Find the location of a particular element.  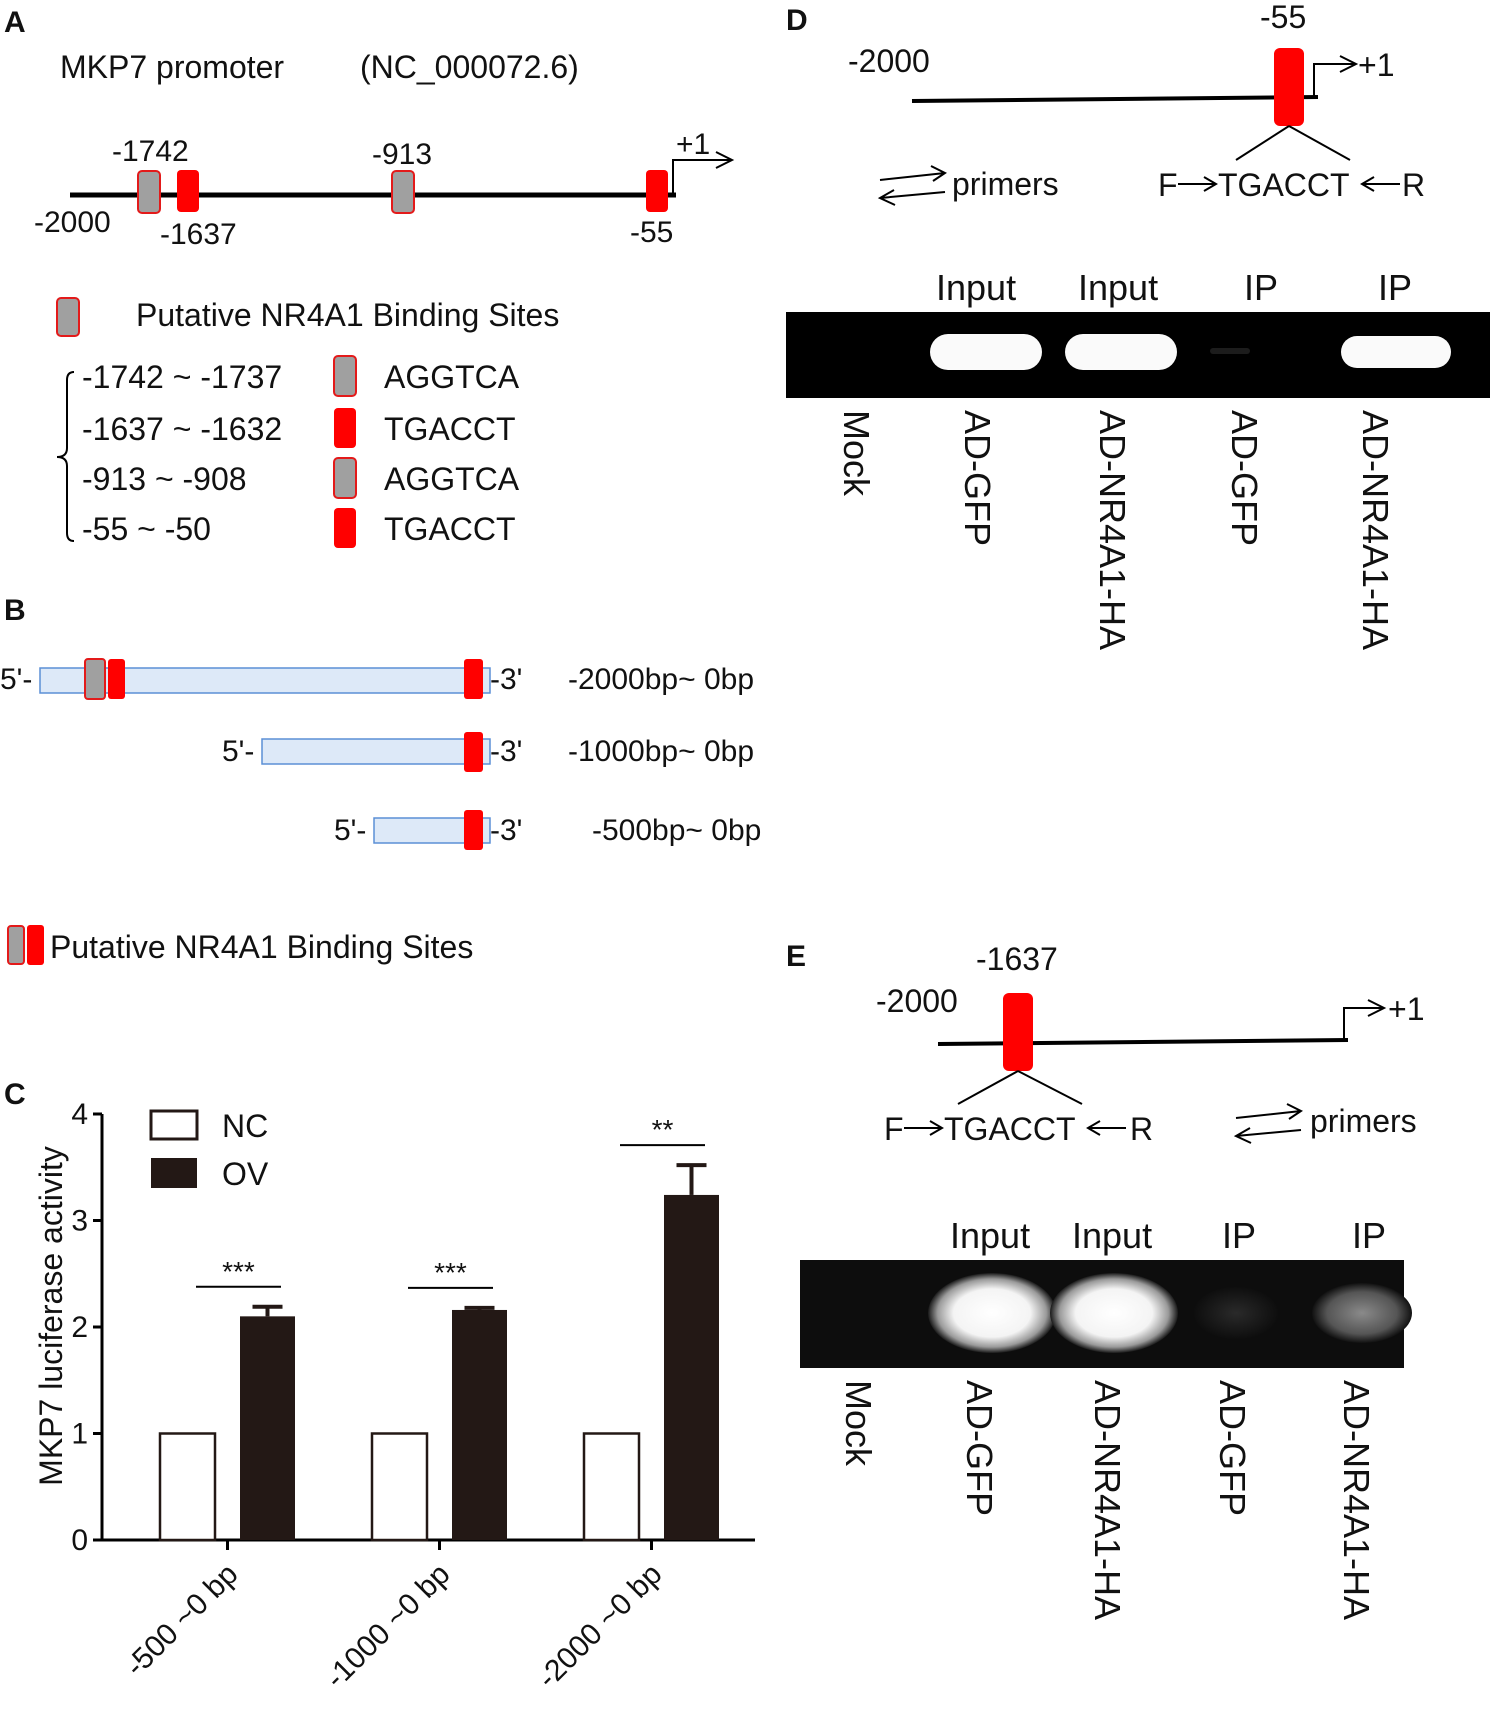

construct-2-three: -3' is located at coordinates (506, 751).